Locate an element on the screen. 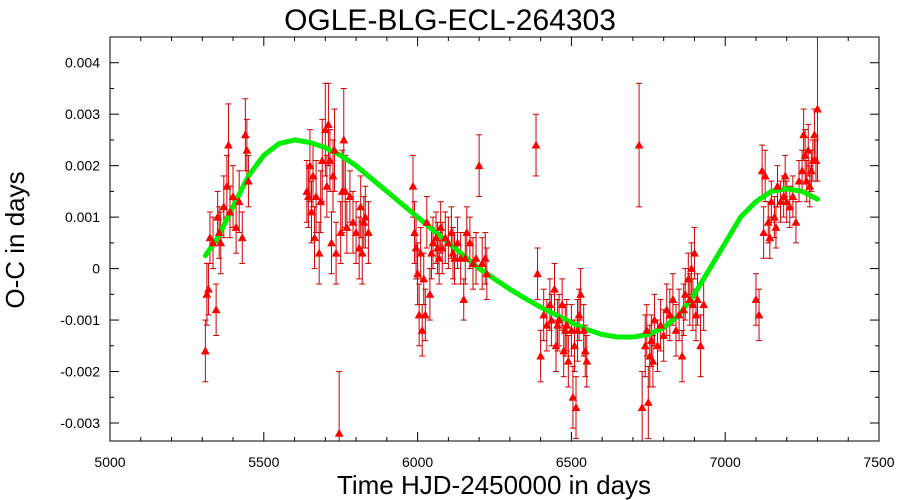 The width and height of the screenshot is (900, 500). y-tick-label: 0.004 is located at coordinates (82, 63).